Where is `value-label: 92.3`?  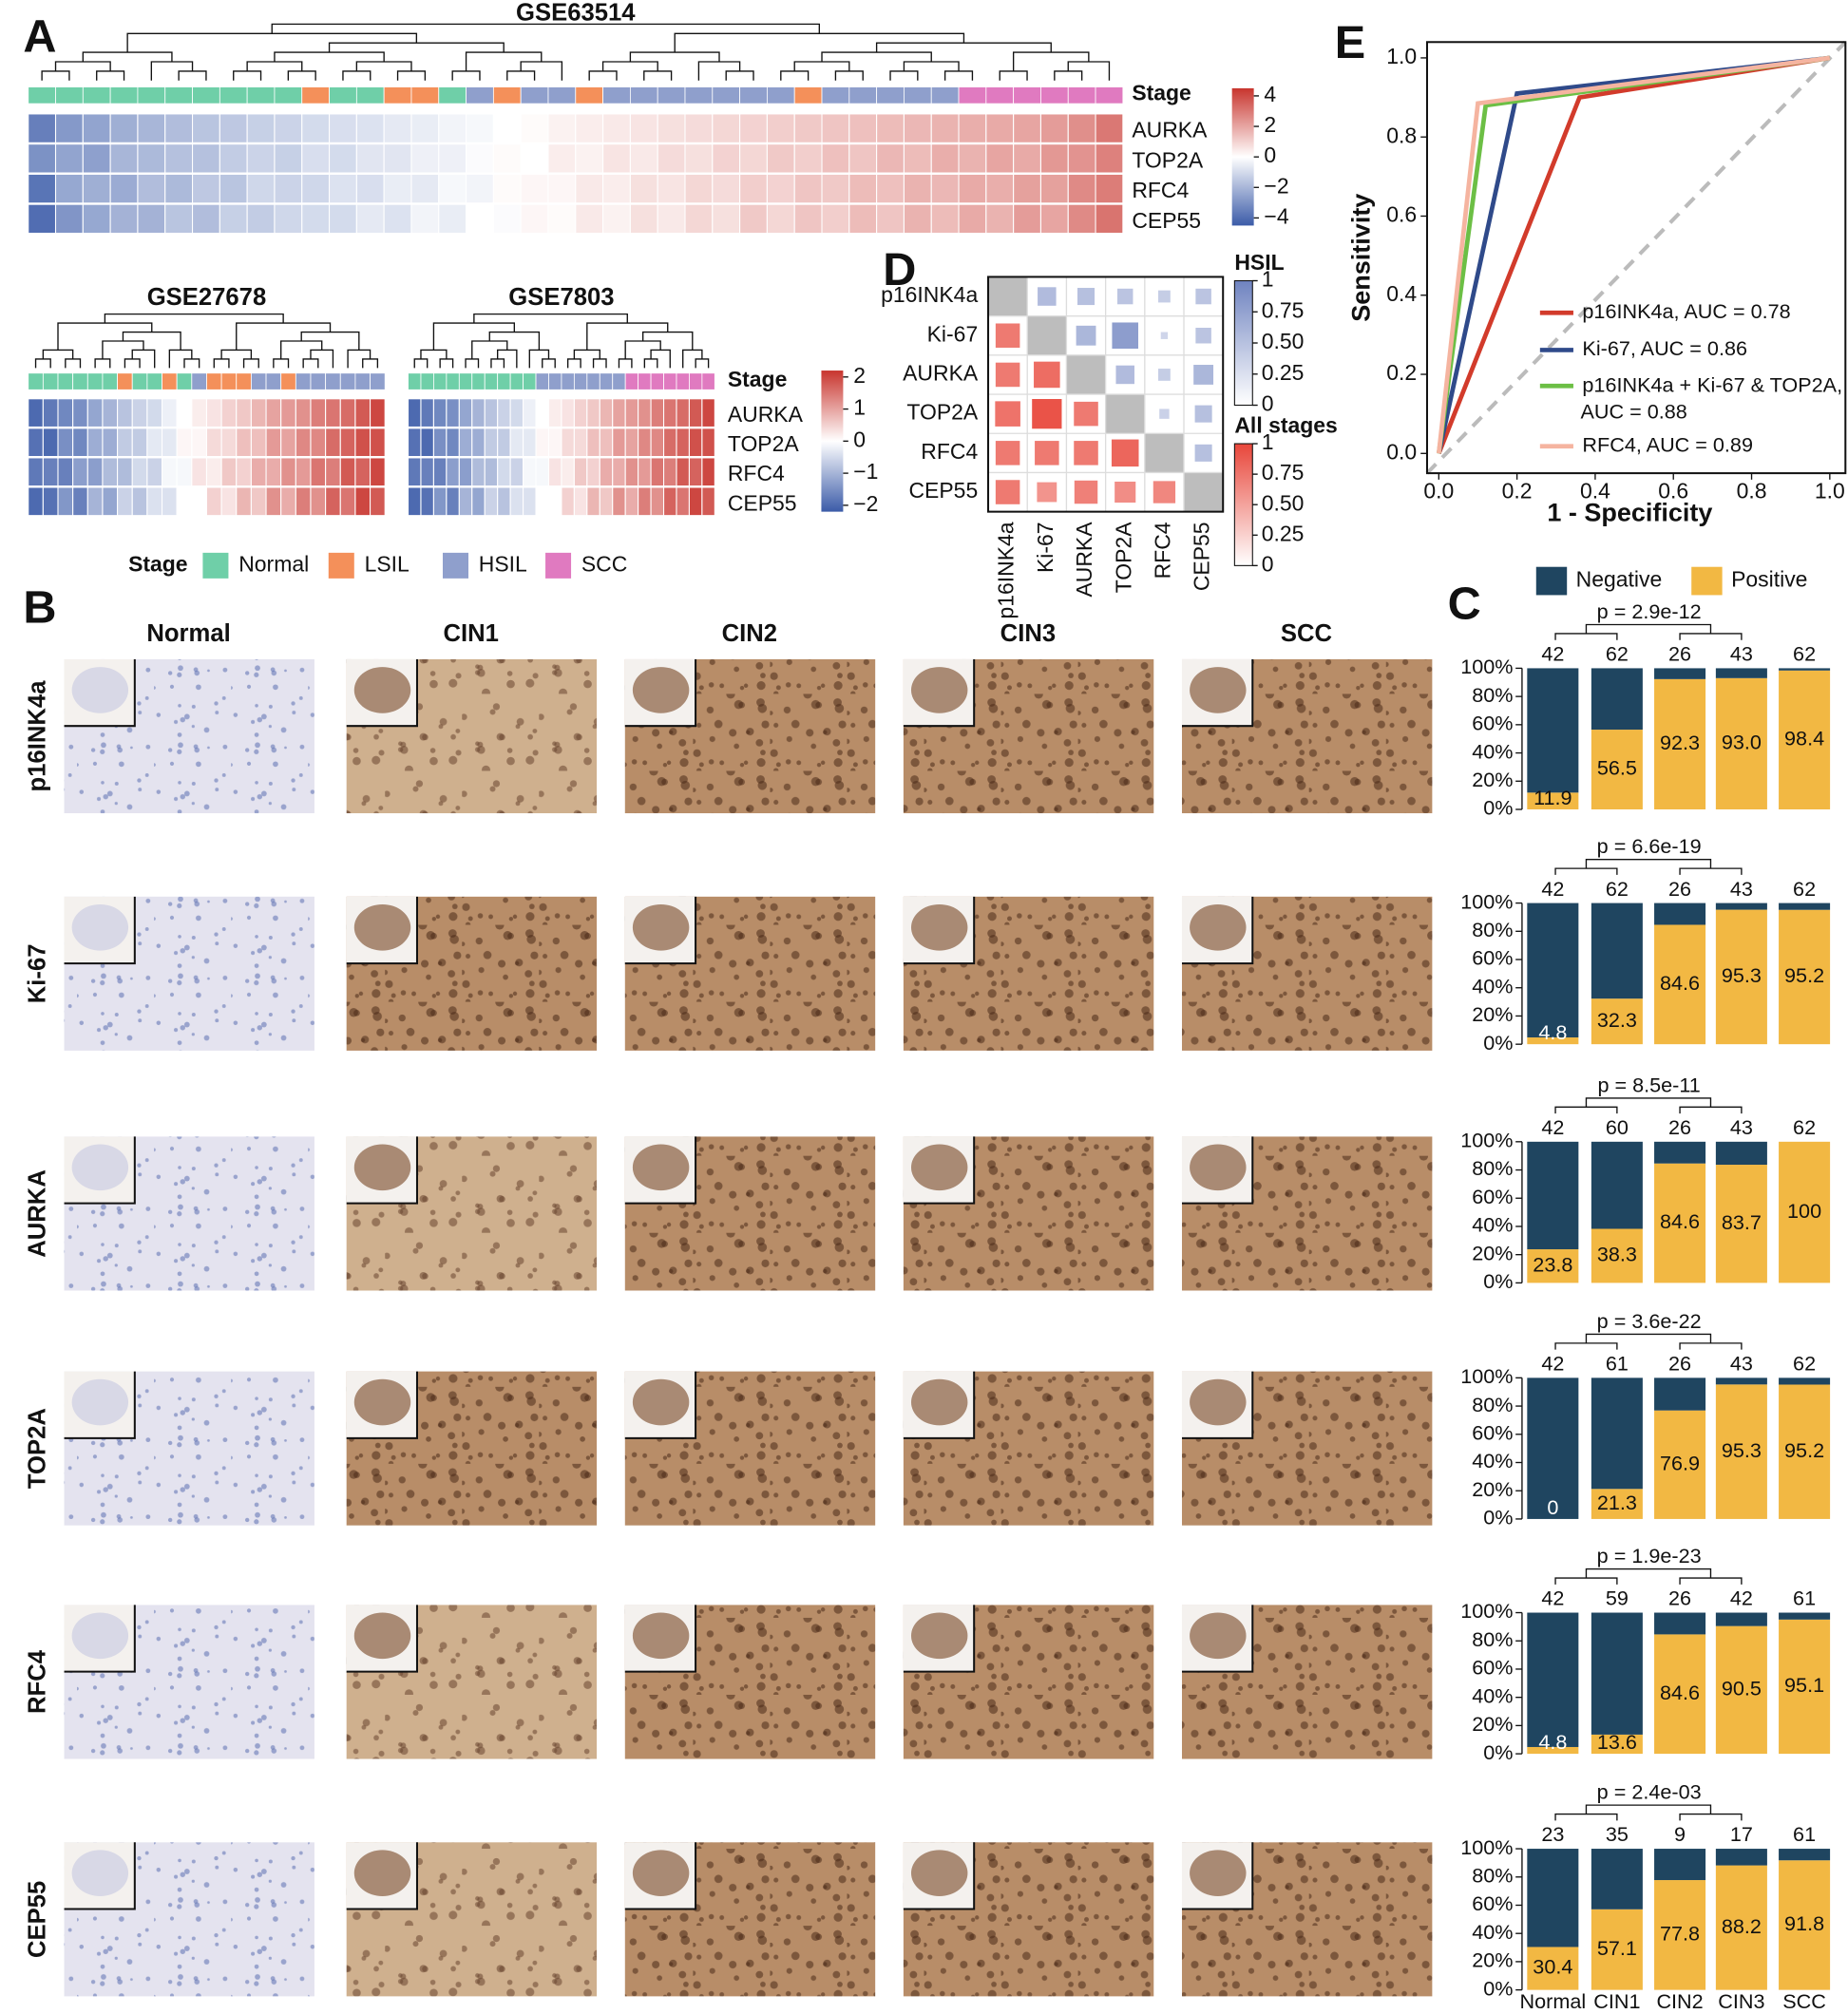 value-label: 92.3 is located at coordinates (1680, 742).